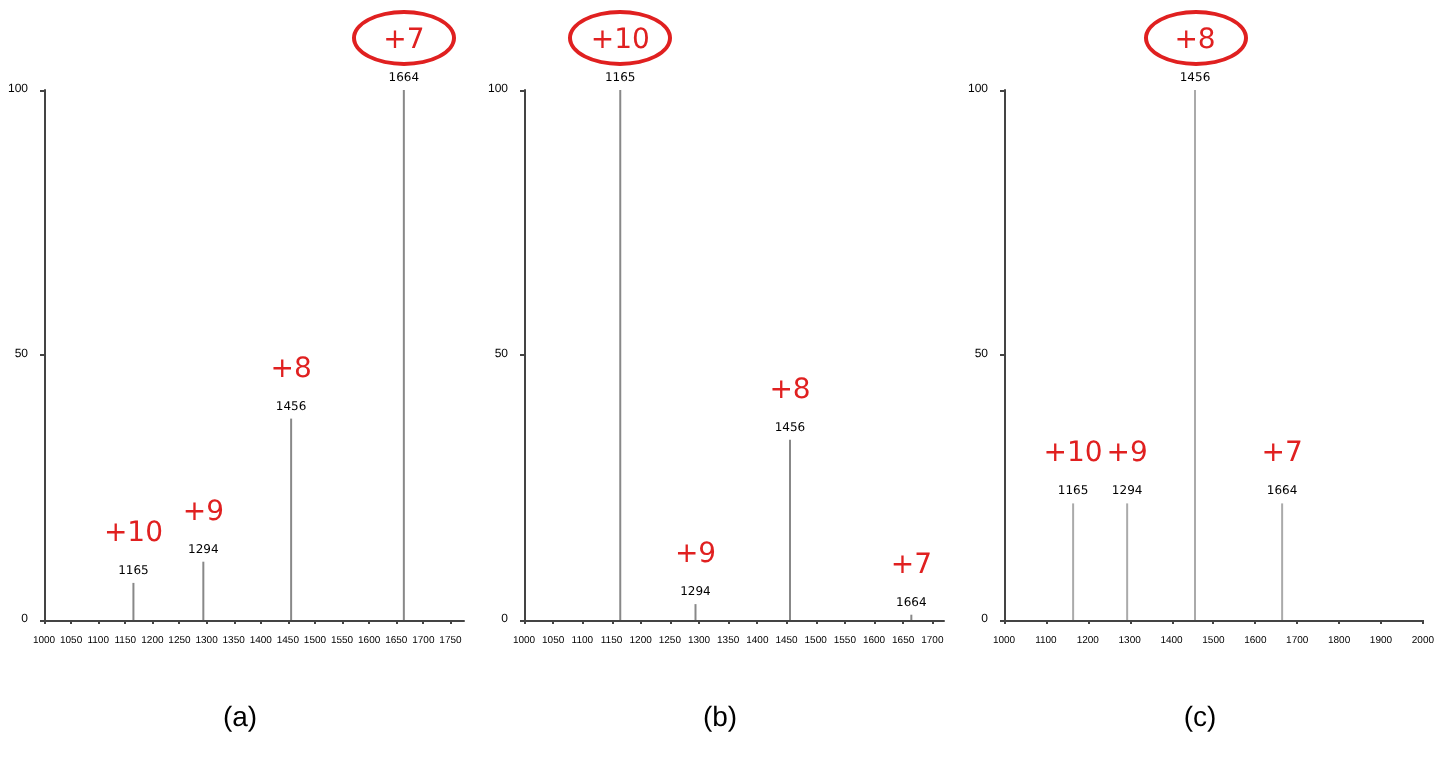 The image size is (1440, 780). What do you see at coordinates (1200, 716) in the screenshot?
I see `text: (c)` at bounding box center [1200, 716].